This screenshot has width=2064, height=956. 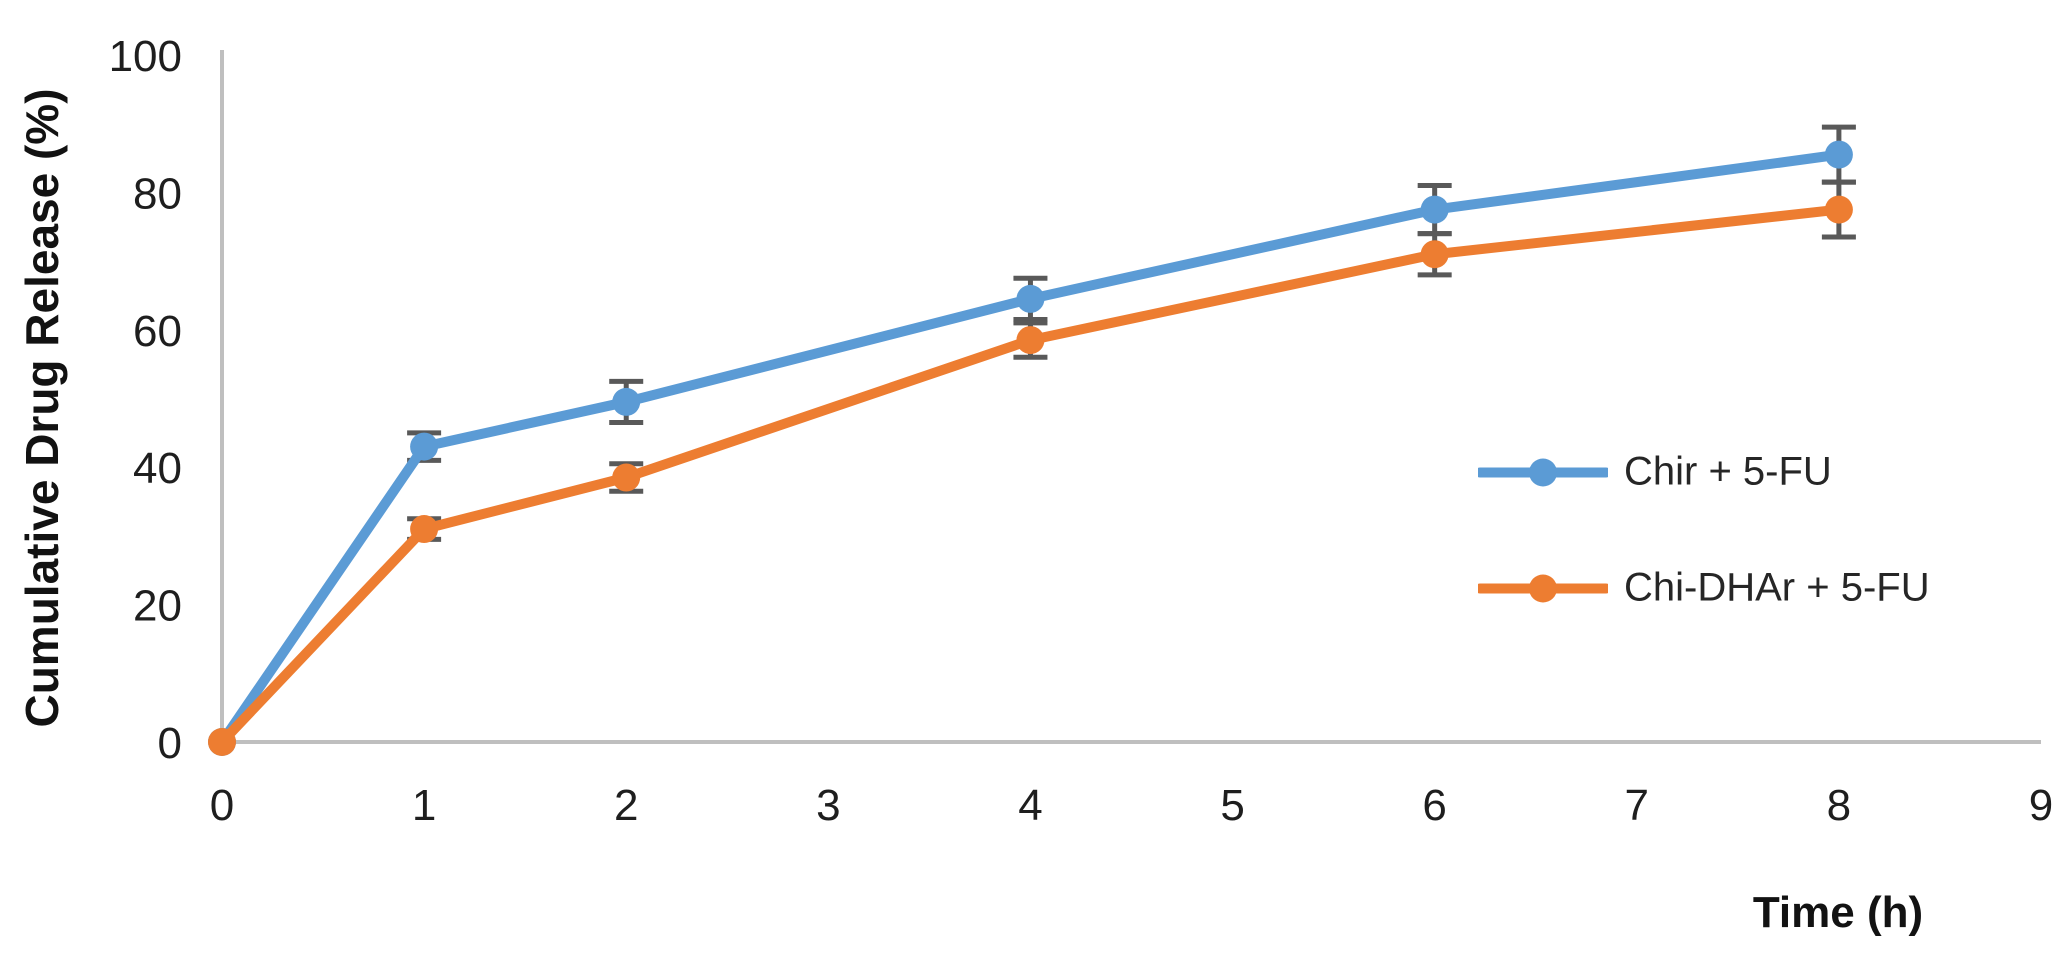 What do you see at coordinates (157, 468) in the screenshot?
I see `y-tick-label: 40` at bounding box center [157, 468].